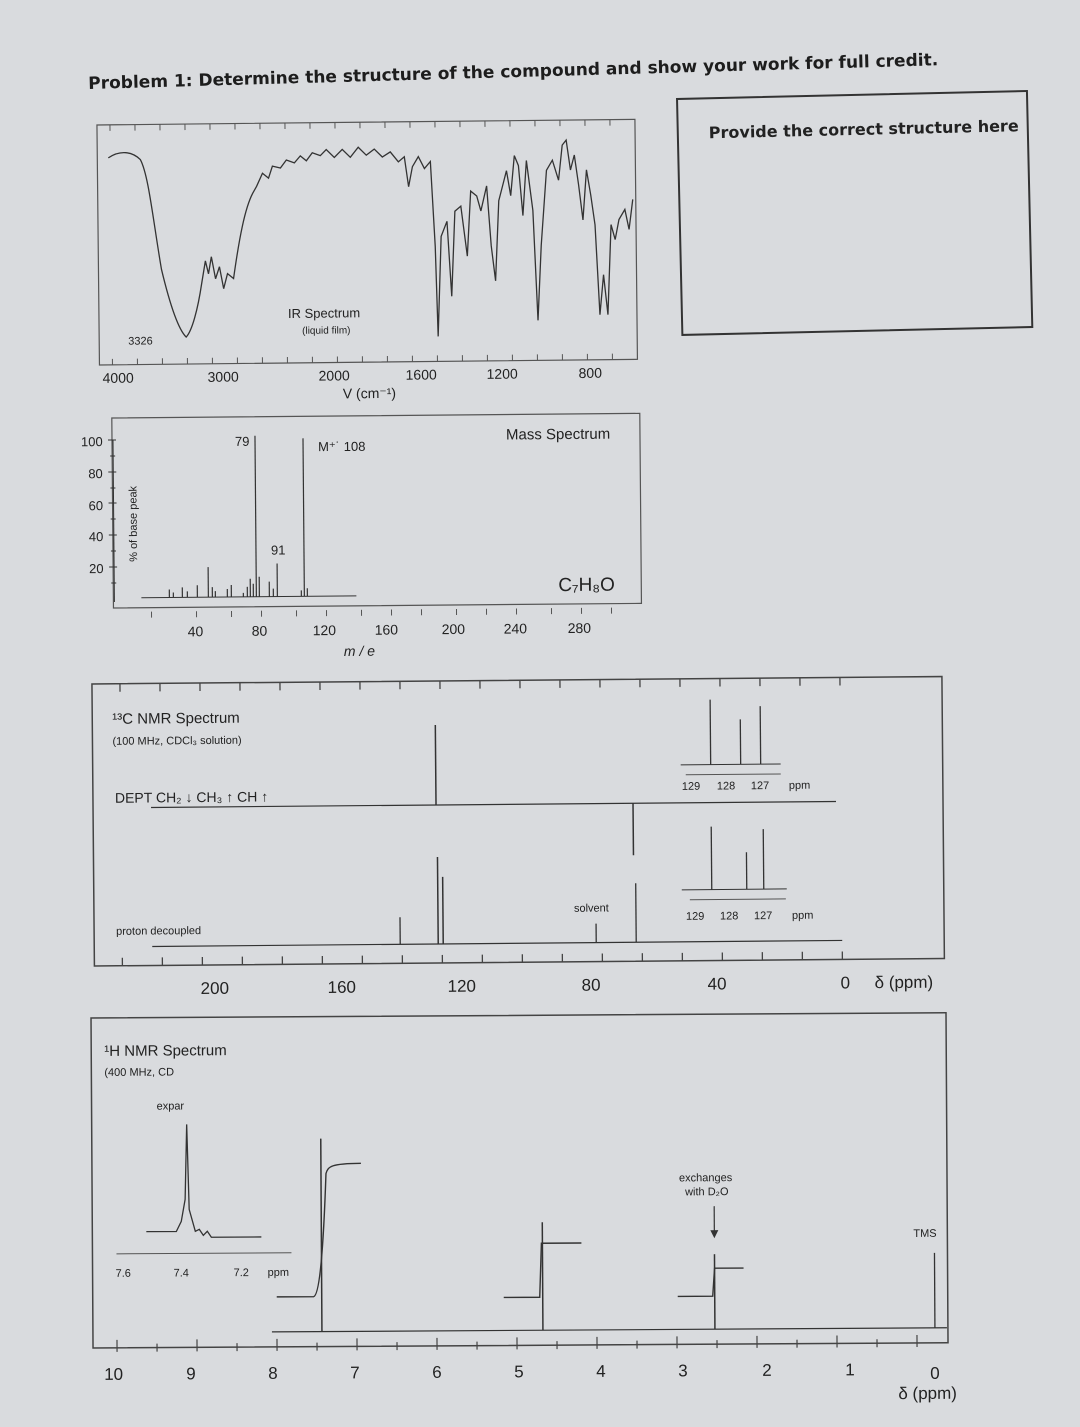 The image size is (1080, 1427). What do you see at coordinates (591, 908) in the screenshot?
I see `c13-solvent-label: solvent` at bounding box center [591, 908].